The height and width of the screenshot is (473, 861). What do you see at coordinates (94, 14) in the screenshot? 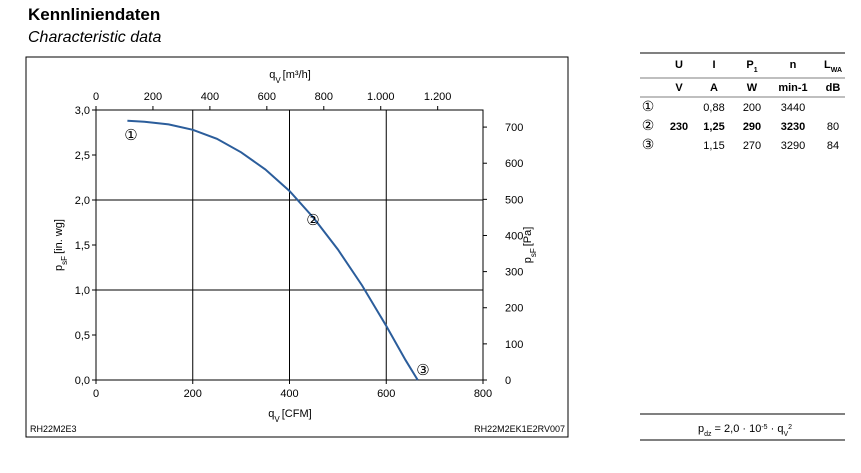
I see `title: Kennliniendaten` at bounding box center [94, 14].